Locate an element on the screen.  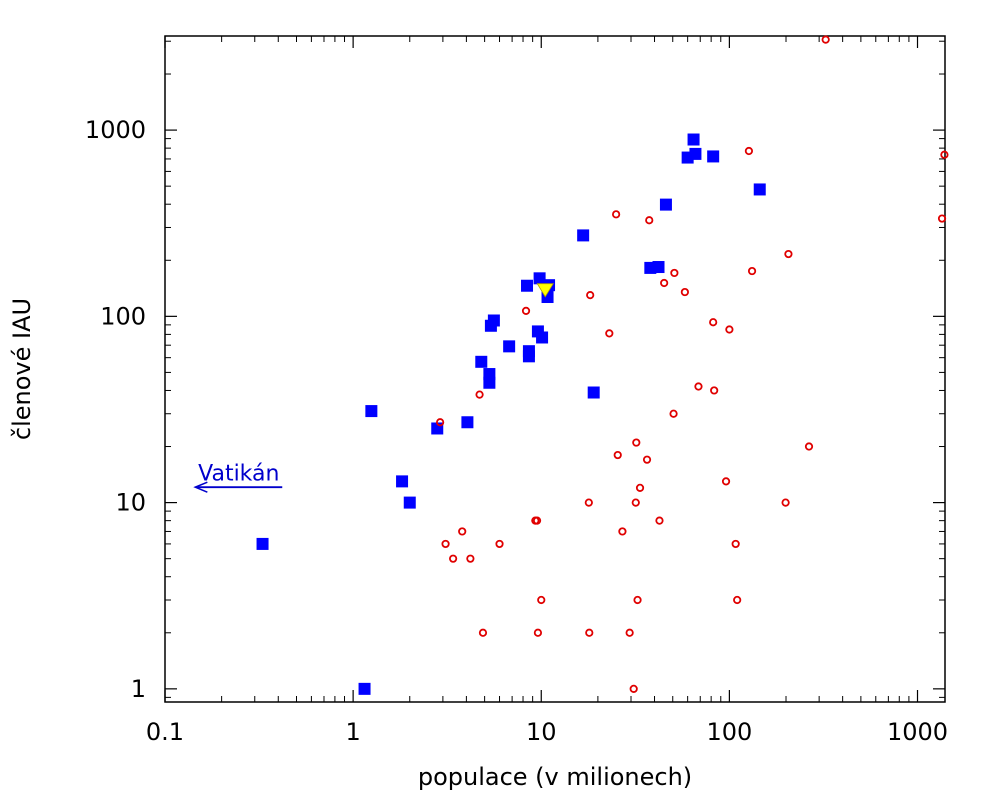
data-point-triangle is located at coordinates (545, 290).